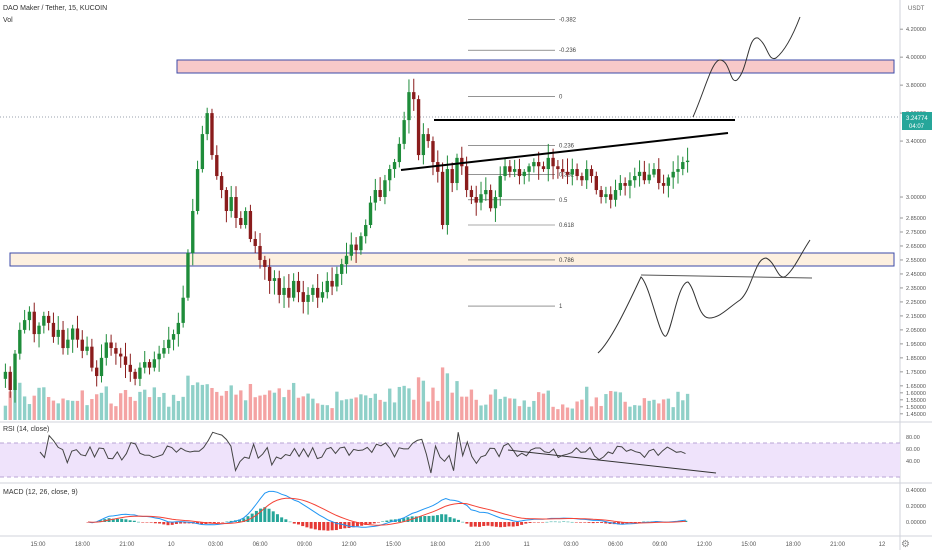 The width and height of the screenshot is (932, 555). Describe the element at coordinates (612, 461) in the screenshot. I see `rsi-trendline` at that location.